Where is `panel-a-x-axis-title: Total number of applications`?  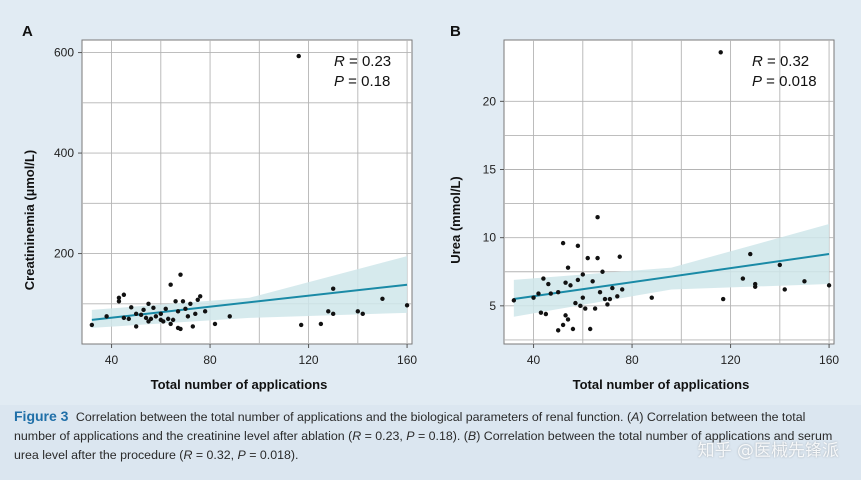
panel-a-x-axis-title: Total number of applications is located at coordinates (239, 384).